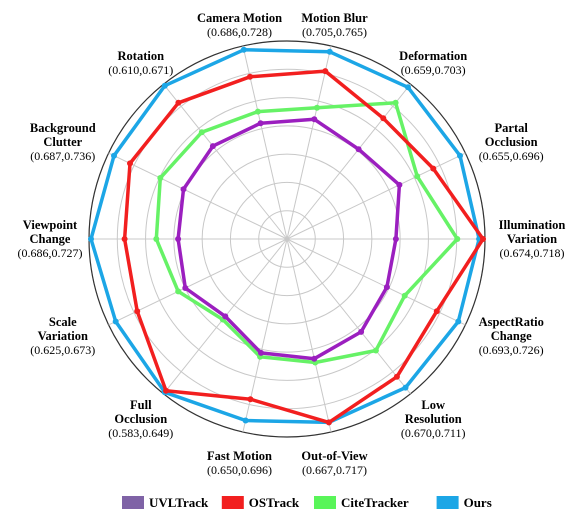 The height and width of the screenshot is (522, 582). Describe the element at coordinates (239, 18) in the screenshot. I see `axis-name-label: Camera Motion` at that location.